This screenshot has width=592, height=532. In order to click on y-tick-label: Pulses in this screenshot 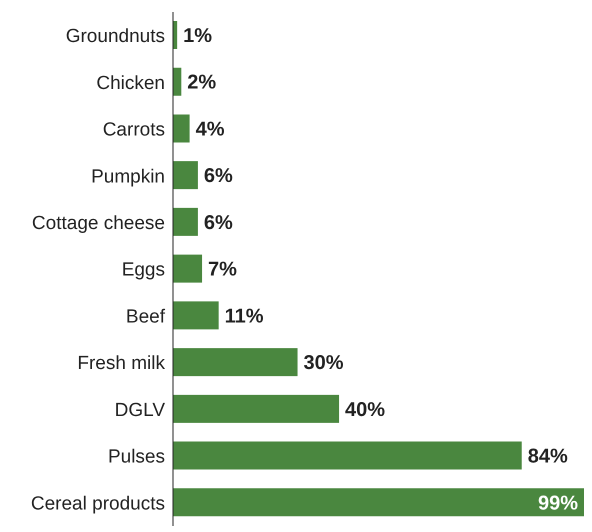, I will do `click(136, 457)`.